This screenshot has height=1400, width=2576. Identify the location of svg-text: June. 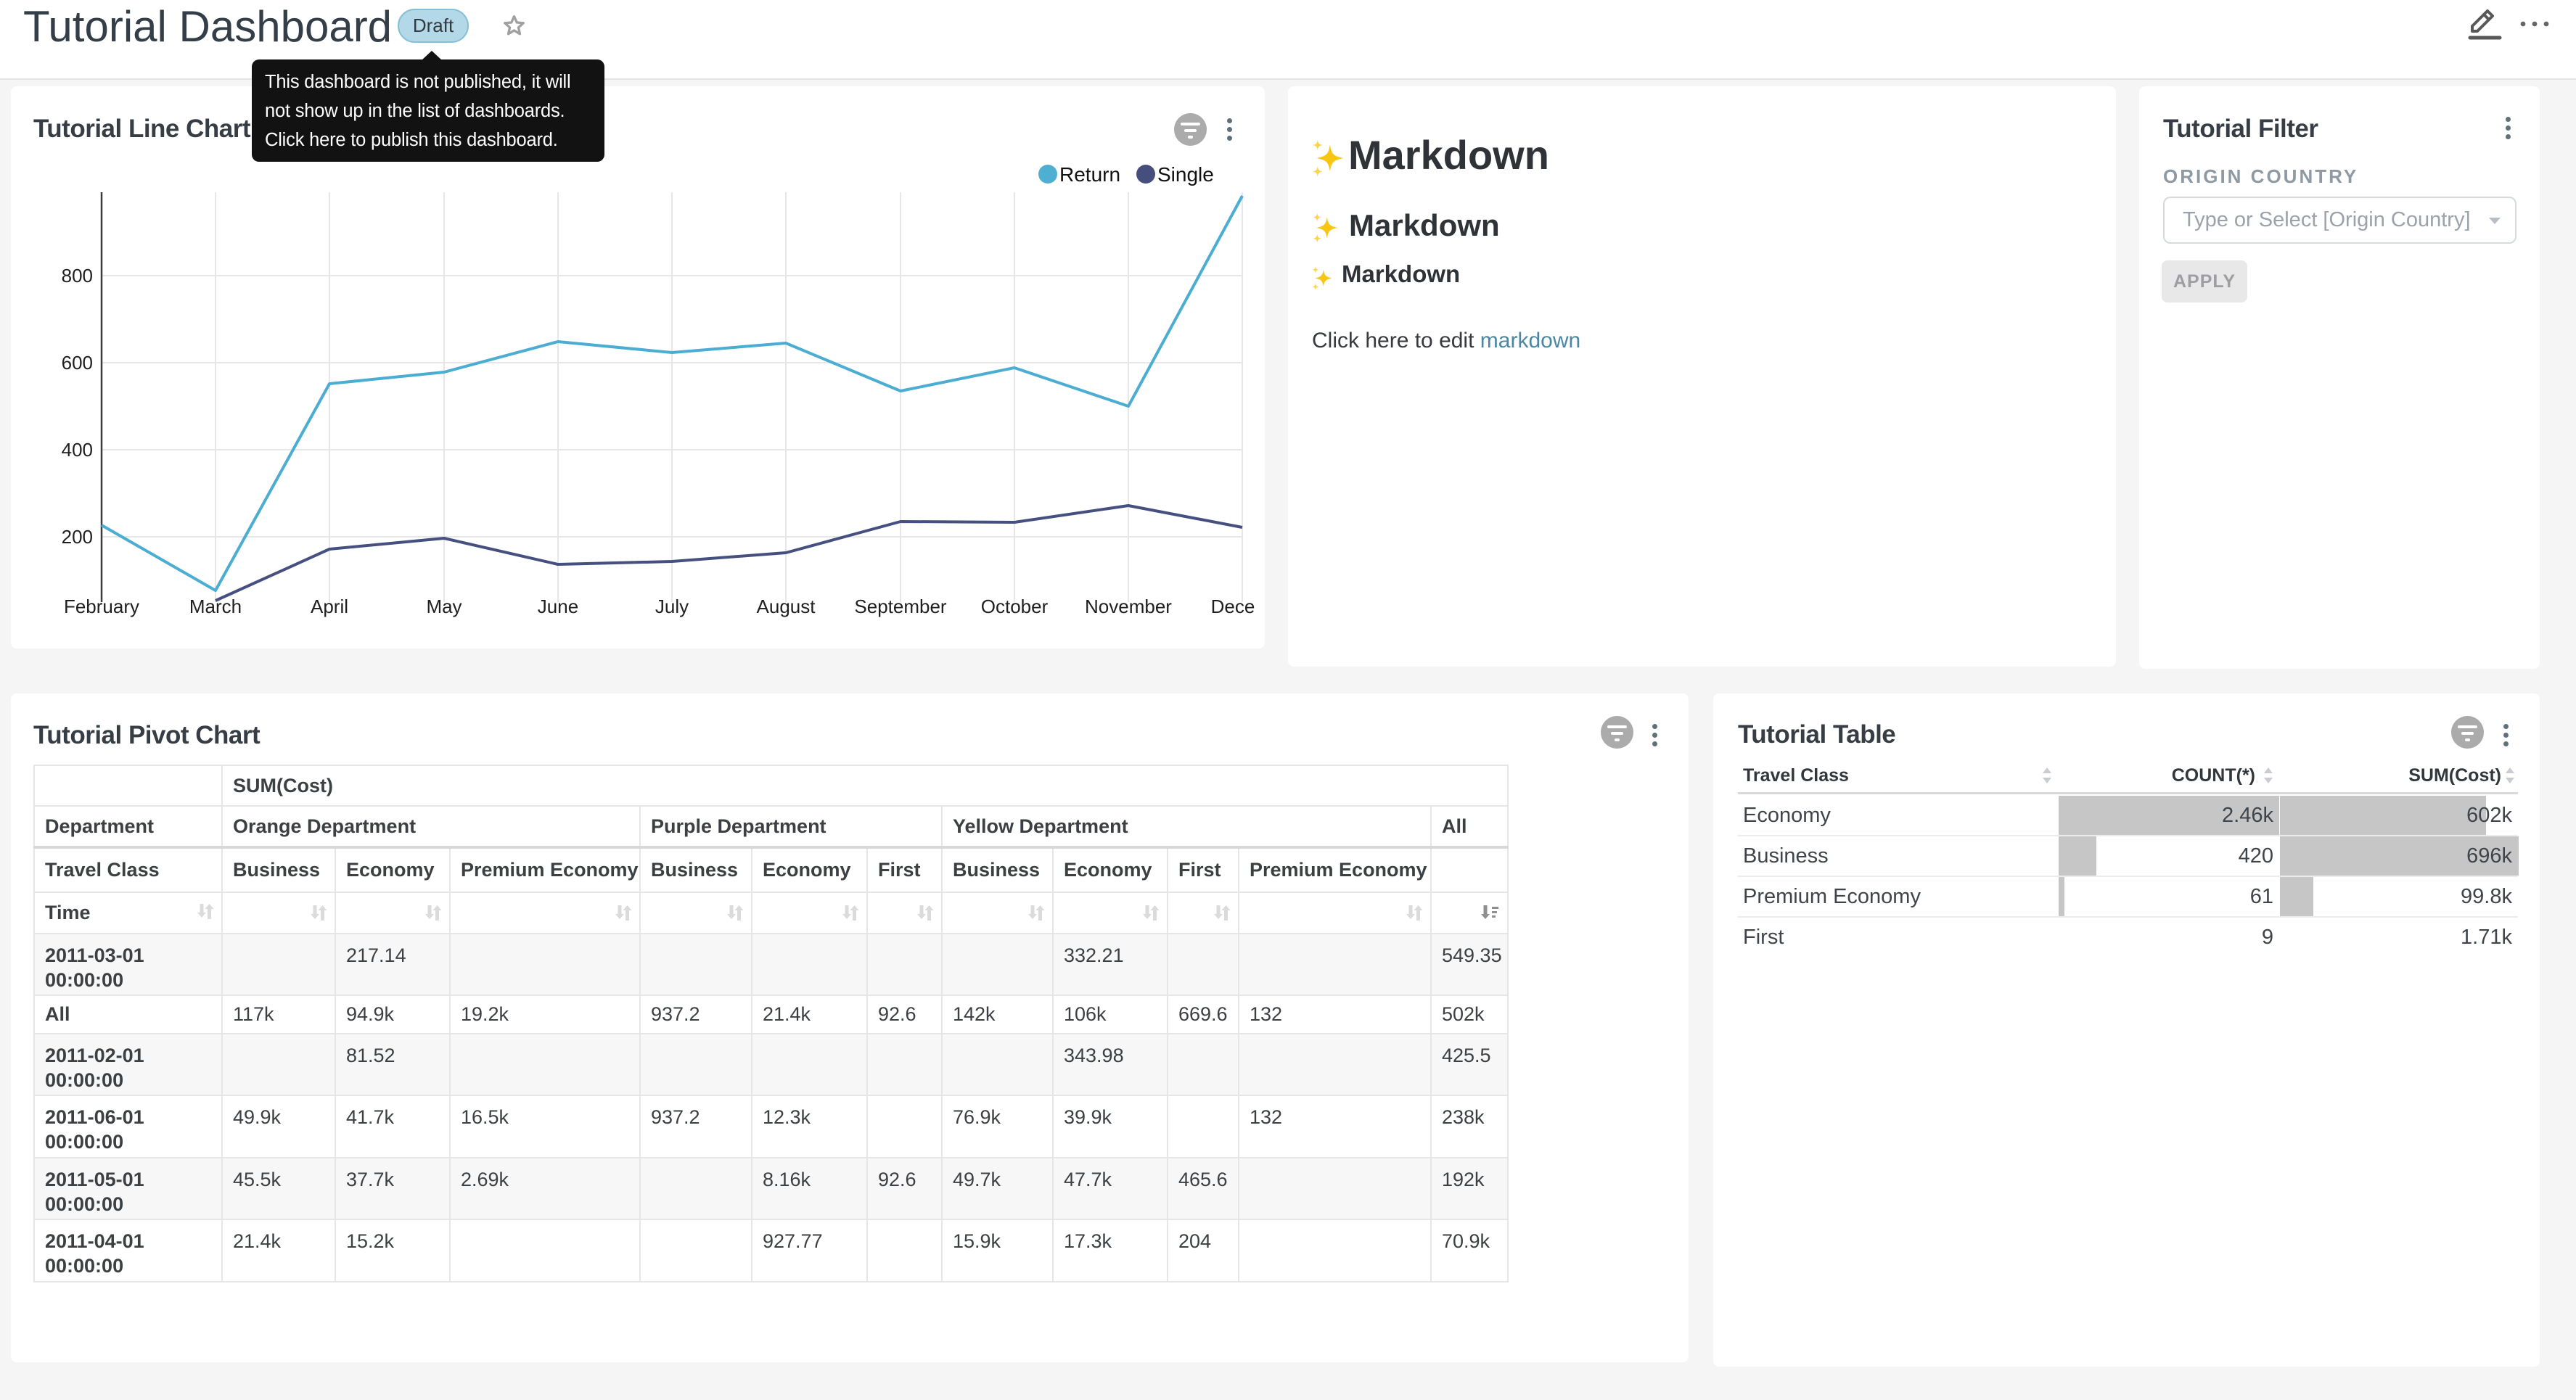
(558, 606).